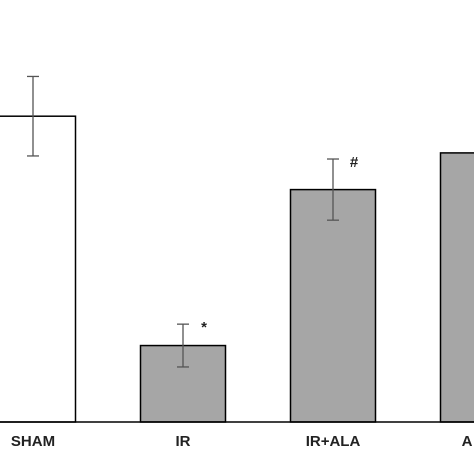 The height and width of the screenshot is (474, 474). Describe the element at coordinates (333, 441) in the screenshot. I see `x-tick-label: IR+ALA` at that location.